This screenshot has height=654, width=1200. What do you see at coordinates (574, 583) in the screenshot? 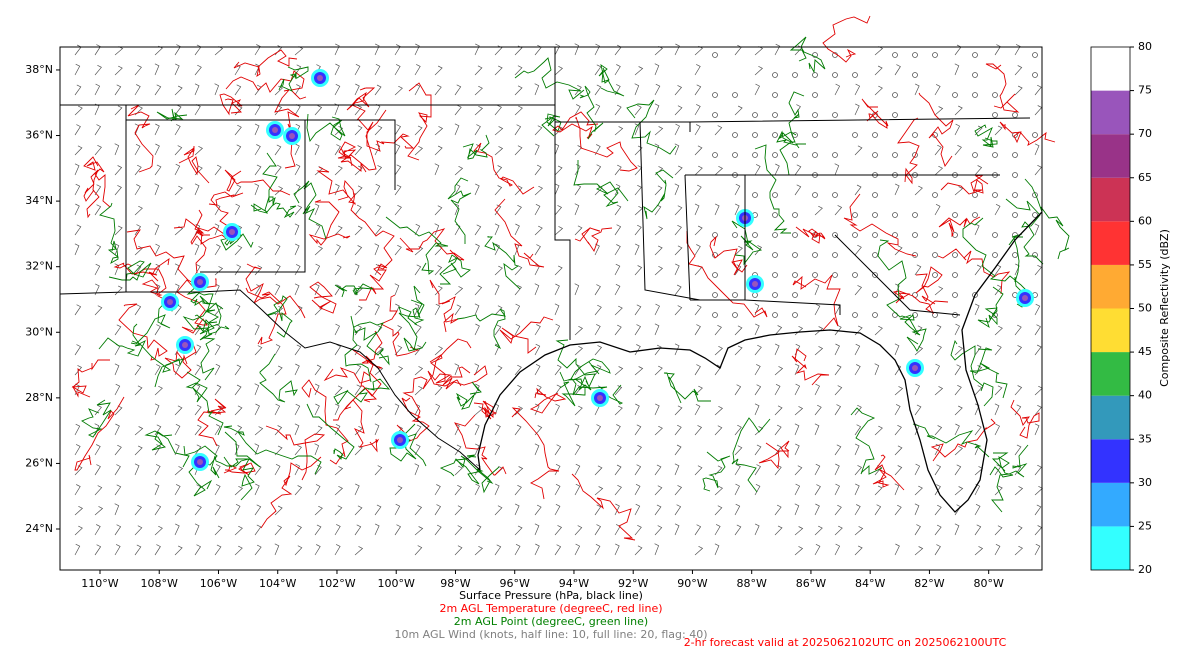
I see `x-tick-label: 94°W` at bounding box center [574, 583].